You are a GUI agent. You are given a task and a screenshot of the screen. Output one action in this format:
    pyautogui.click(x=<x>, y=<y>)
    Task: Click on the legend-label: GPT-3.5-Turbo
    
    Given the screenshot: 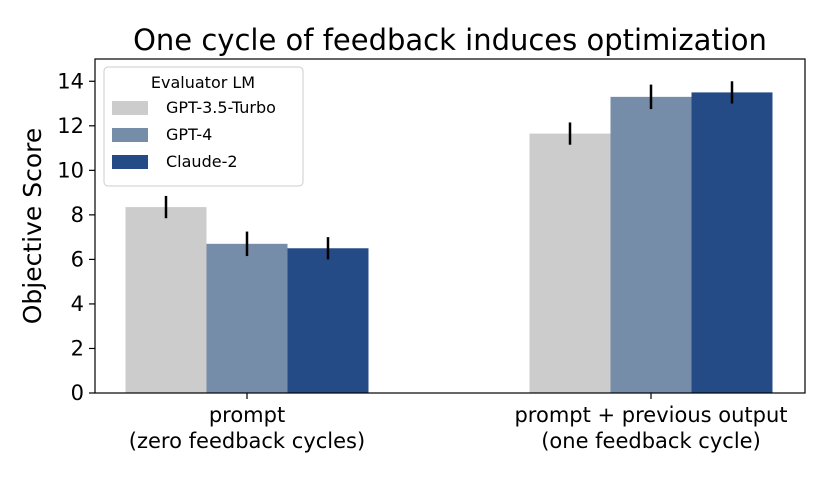 What is the action you would take?
    pyautogui.click(x=221, y=107)
    